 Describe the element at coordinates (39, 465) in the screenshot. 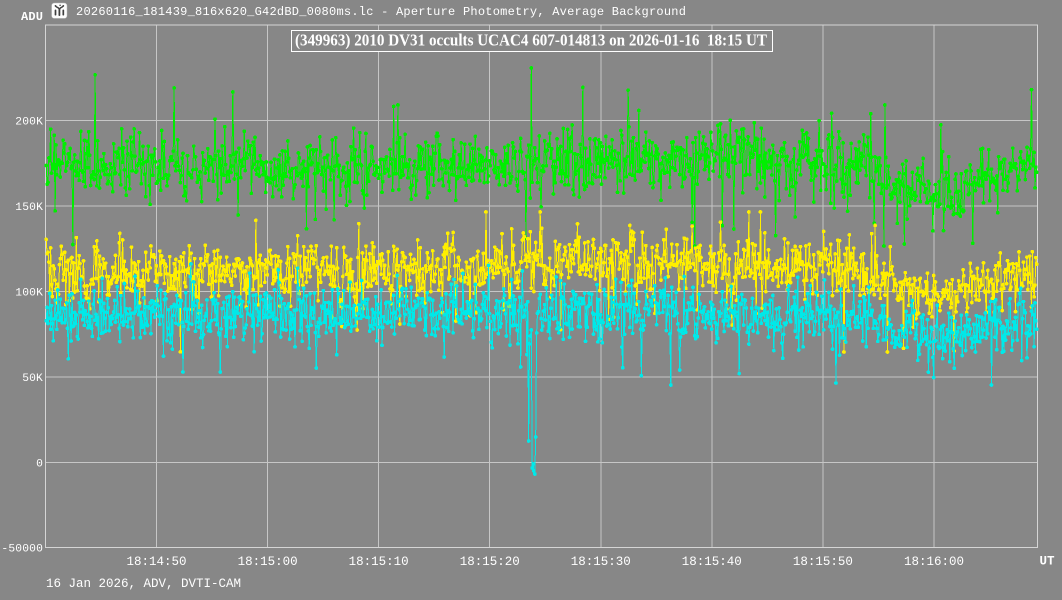

I see `svg-text: 0` at that location.